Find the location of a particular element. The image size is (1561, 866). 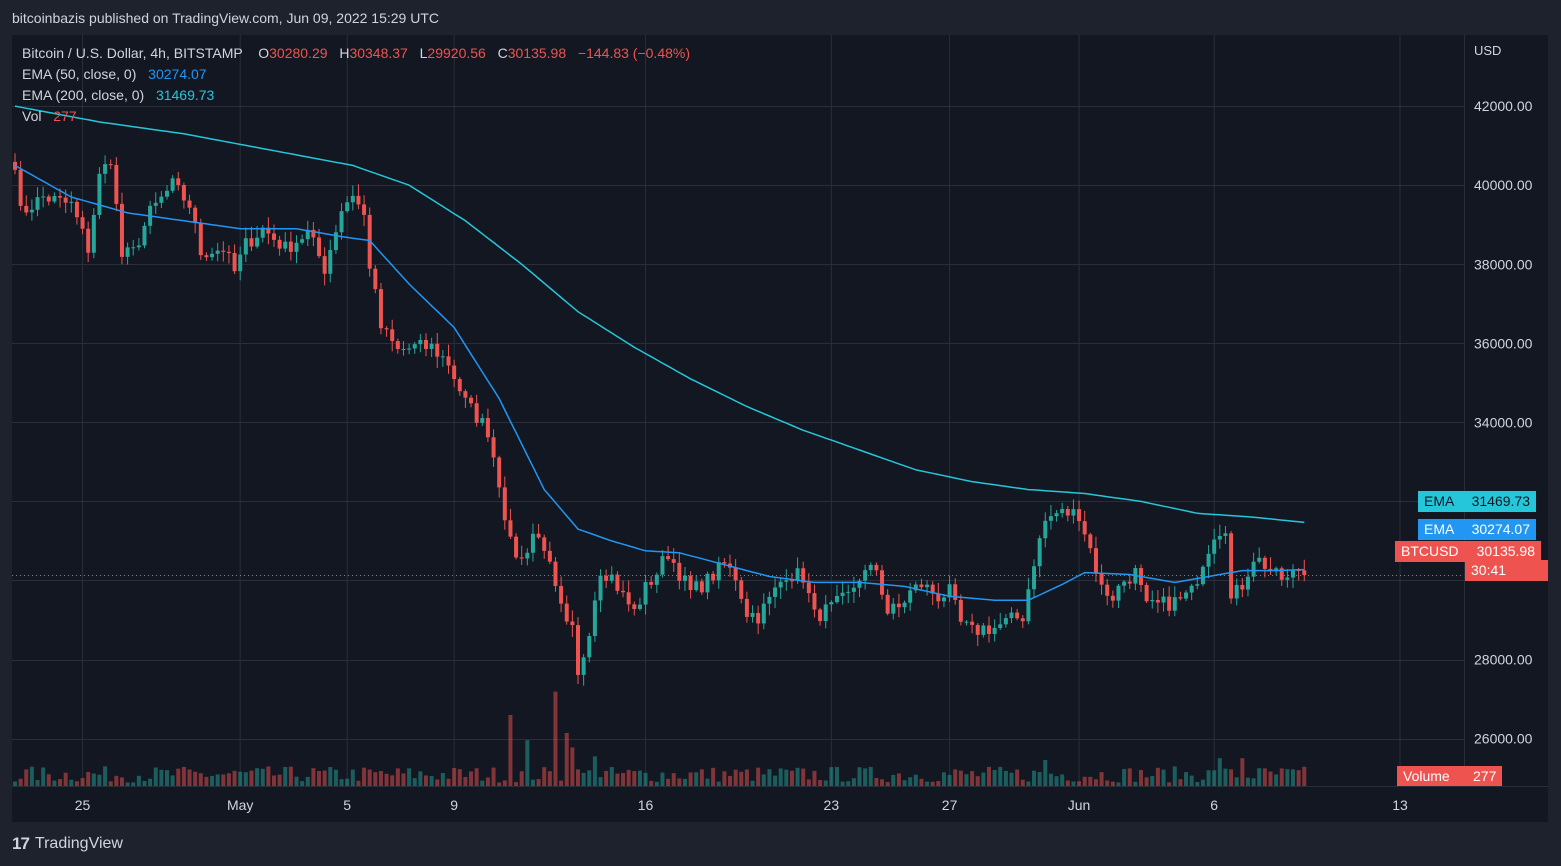

price-axis-label: 34000.00 is located at coordinates (1503, 422).